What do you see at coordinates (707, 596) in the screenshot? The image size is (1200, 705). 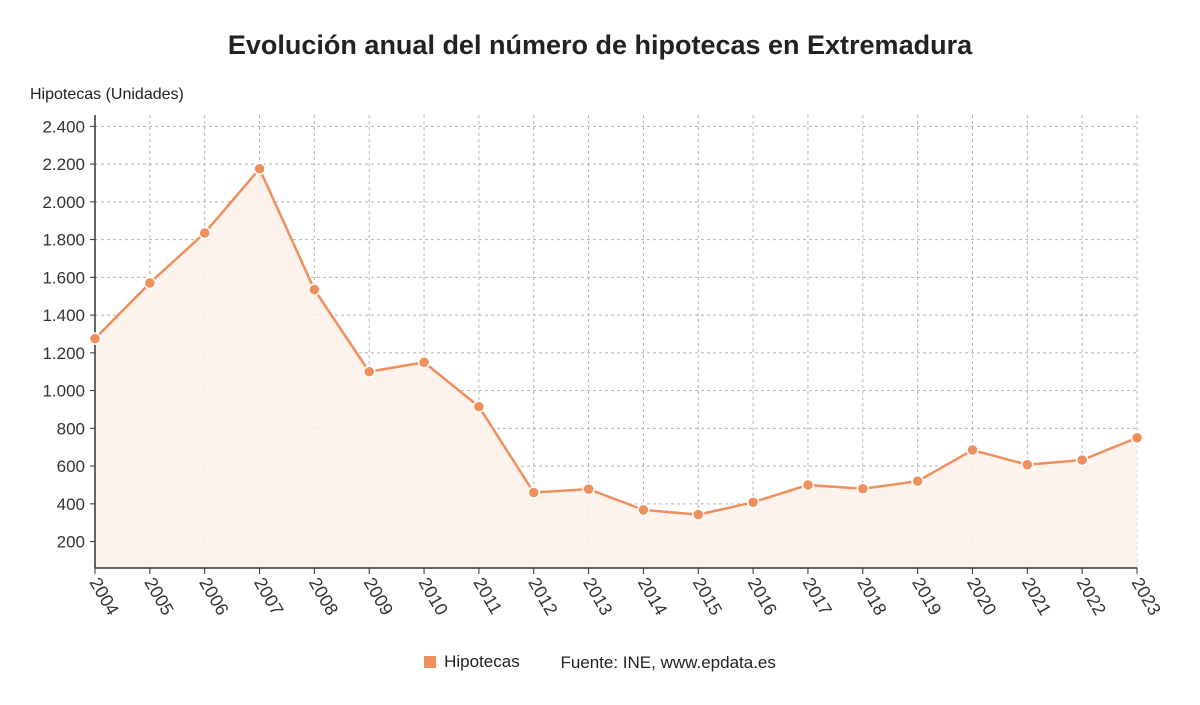 I see `x-tick-label: 2015` at bounding box center [707, 596].